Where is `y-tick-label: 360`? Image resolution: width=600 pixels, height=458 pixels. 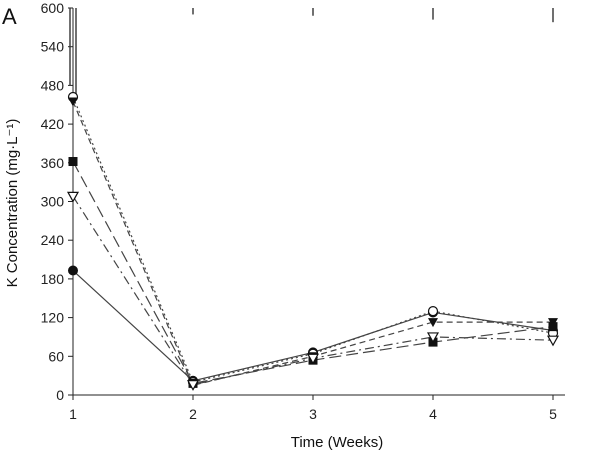
y-tick-label: 360 is located at coordinates (53, 163).